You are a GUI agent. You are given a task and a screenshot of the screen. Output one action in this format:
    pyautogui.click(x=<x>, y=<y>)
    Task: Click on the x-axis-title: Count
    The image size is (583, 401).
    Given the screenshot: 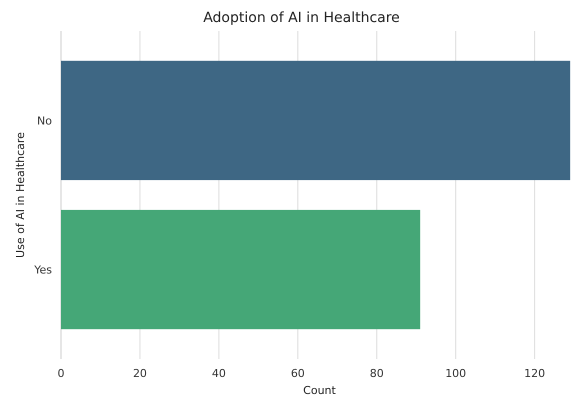 What is the action you would take?
    pyautogui.click(x=320, y=390)
    